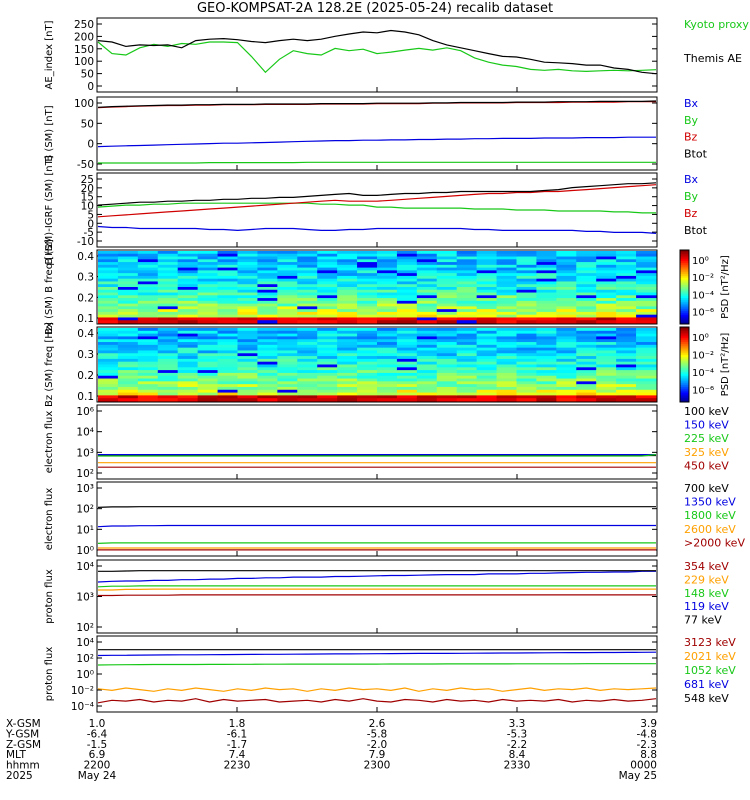 The height and width of the screenshot is (800, 750). What do you see at coordinates (710, 670) in the screenshot?
I see `legend-entry: 1052 keV` at bounding box center [710, 670].